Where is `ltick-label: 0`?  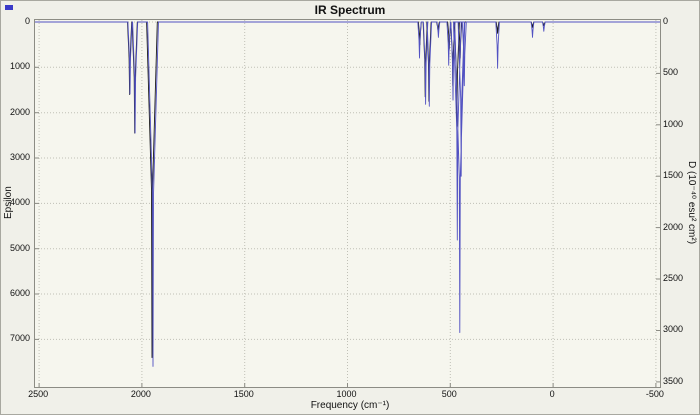
ltick-label: 0 is located at coordinates (27, 21).